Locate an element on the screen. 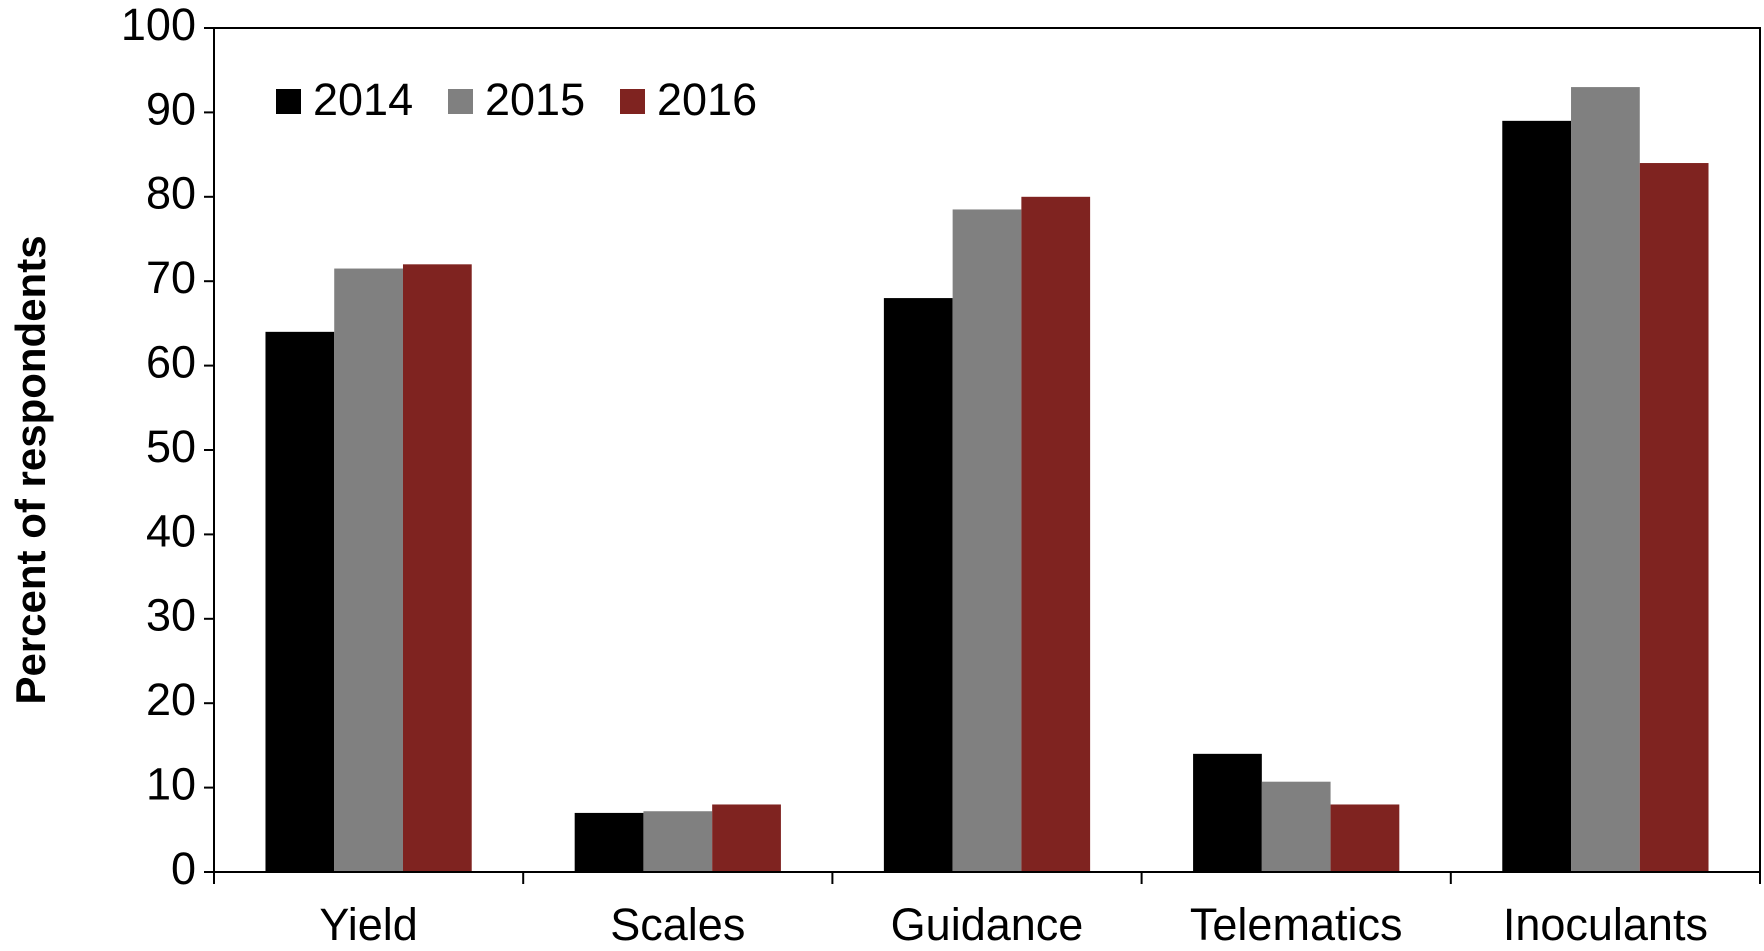 Image resolution: width=1764 pixels, height=951 pixels. x-tick-label: Scales is located at coordinates (677, 924).